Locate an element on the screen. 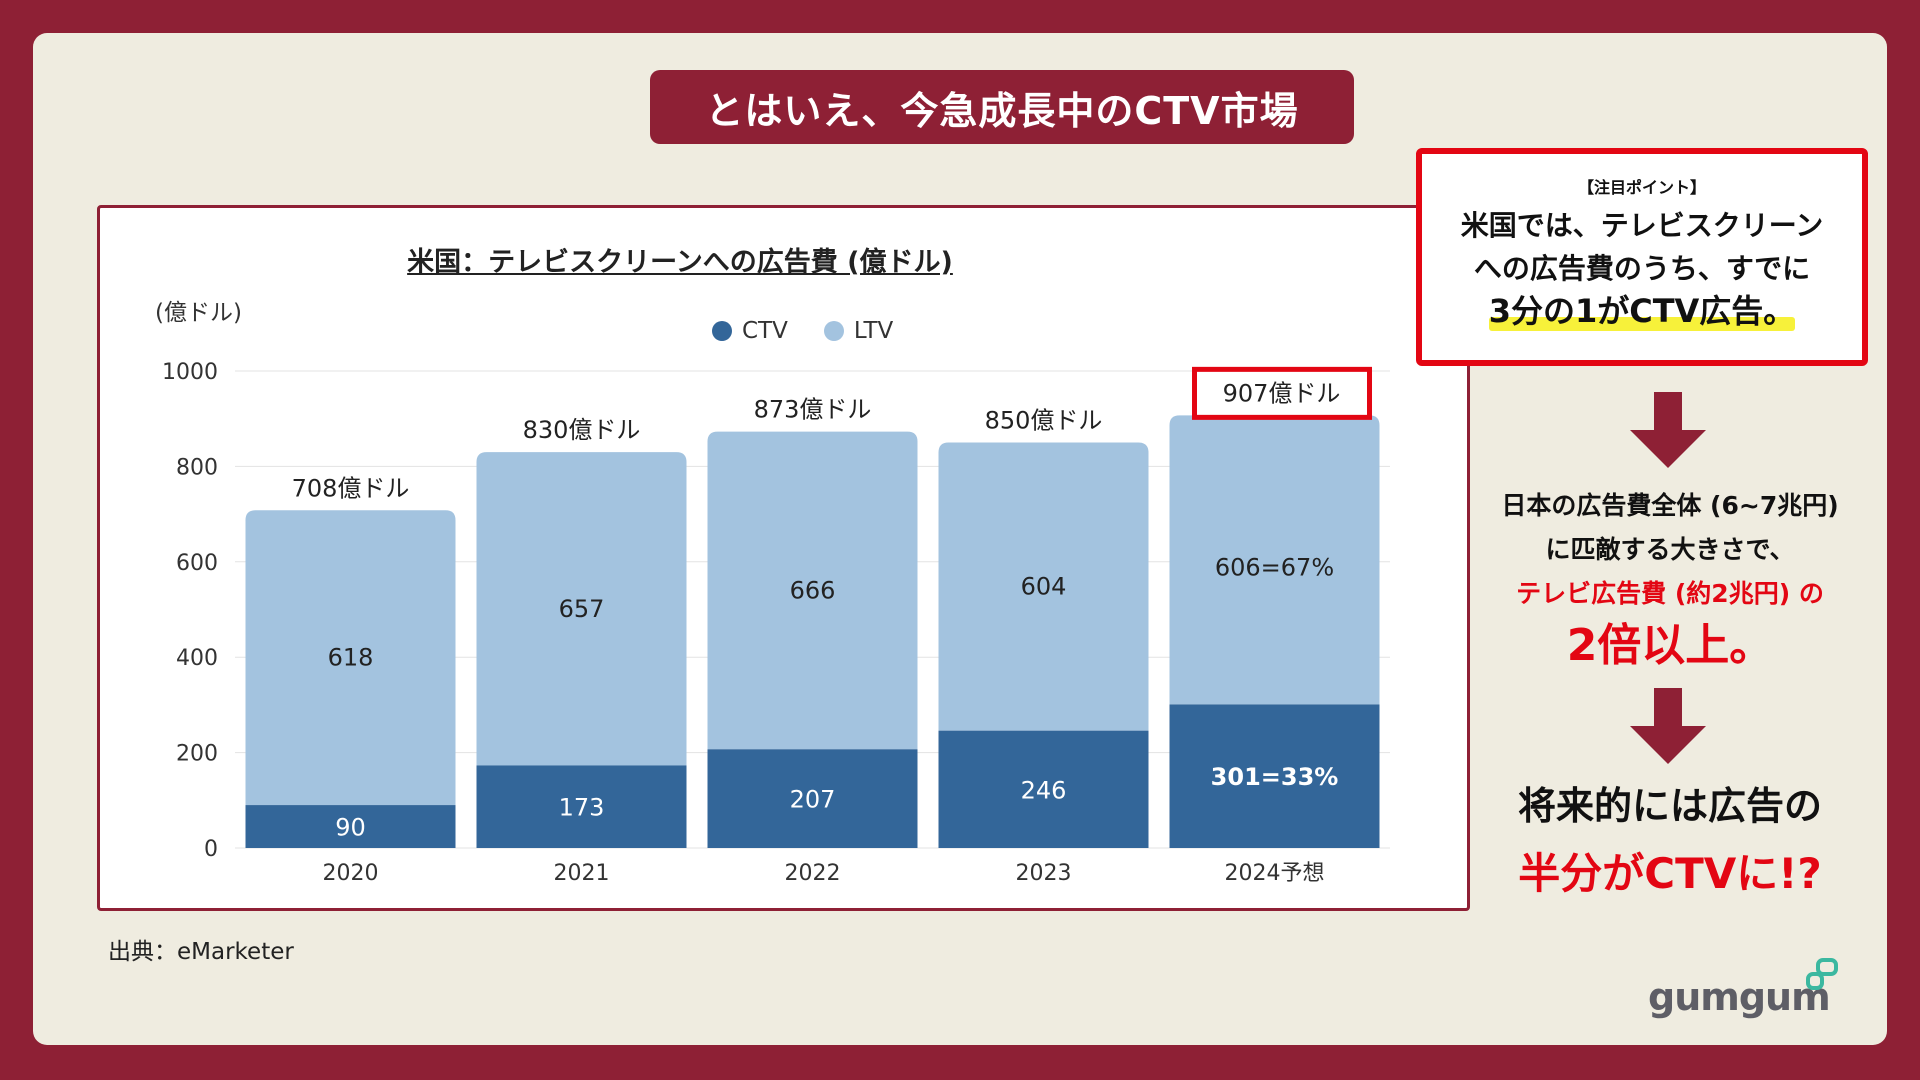 The height and width of the screenshot is (1080, 1920). legend-label-ltv: LTV is located at coordinates (873, 331).